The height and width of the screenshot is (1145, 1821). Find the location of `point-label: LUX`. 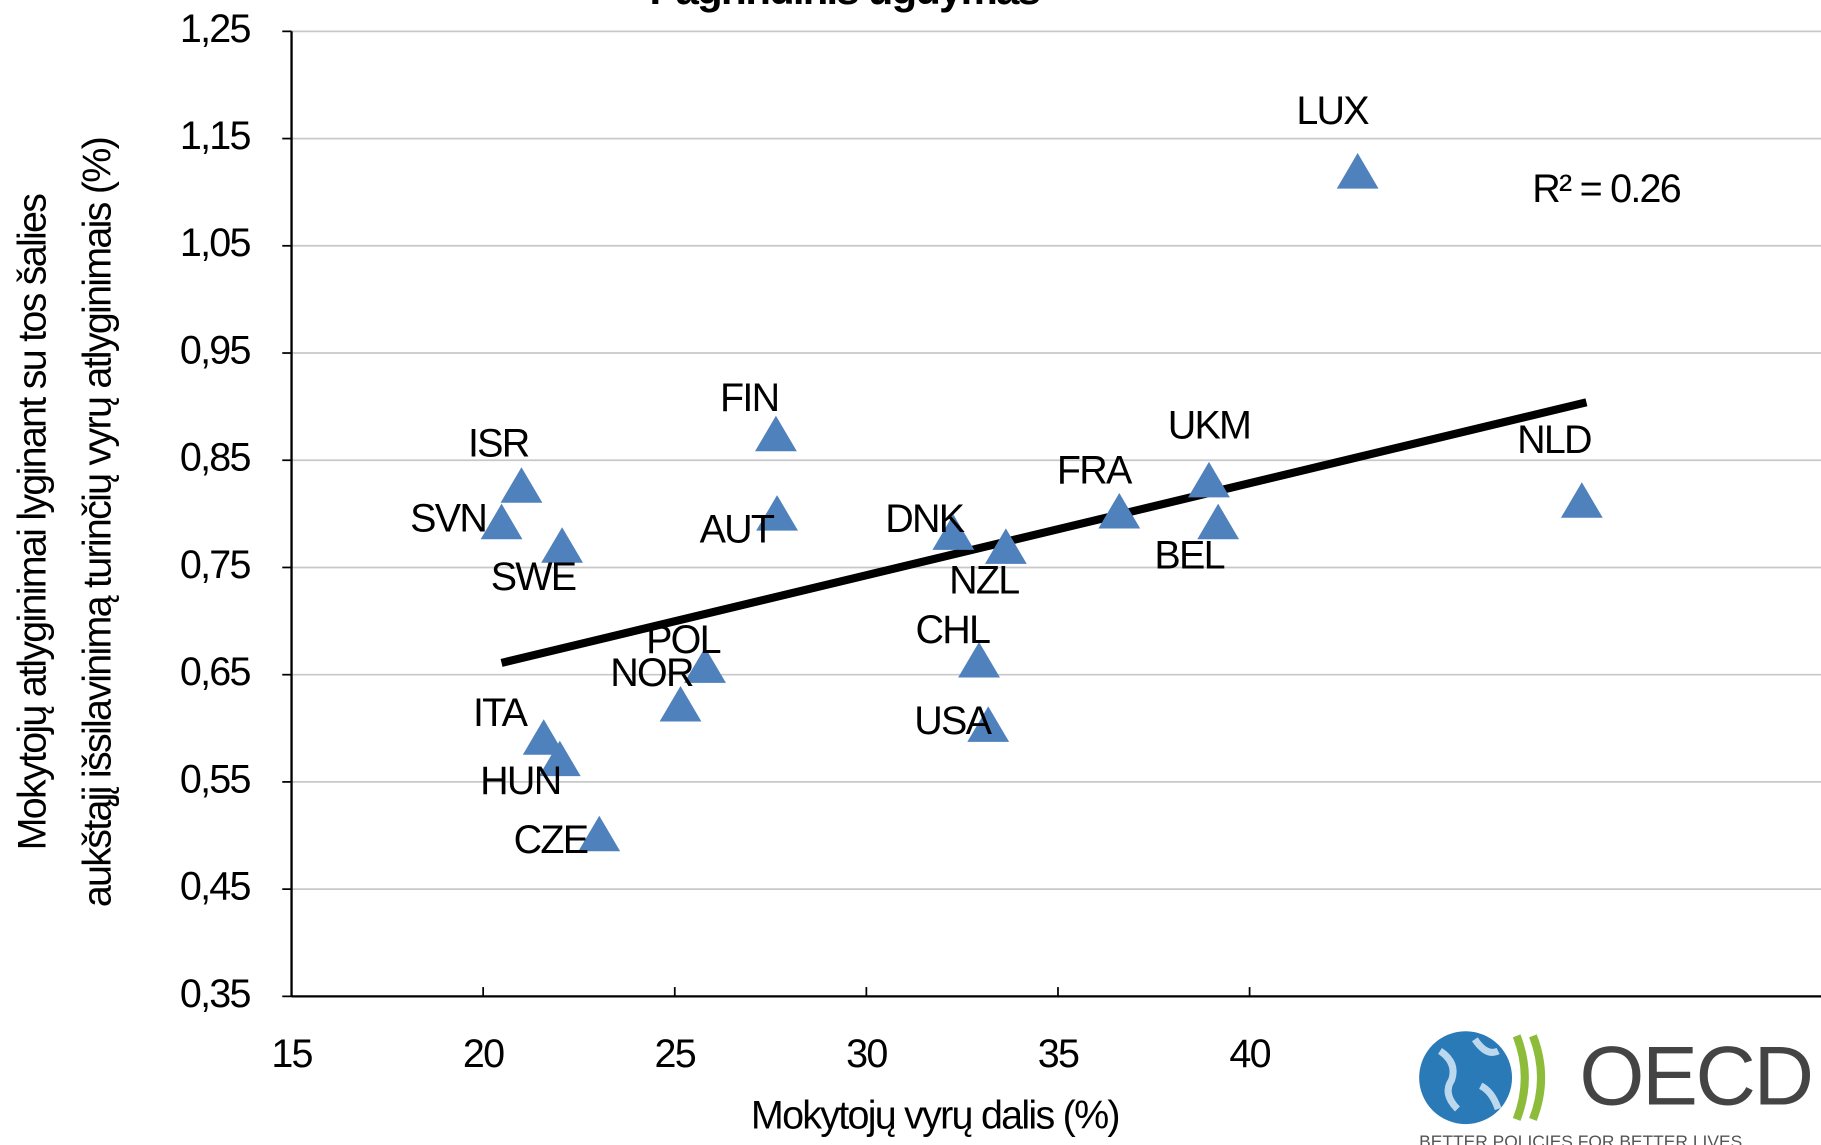

point-label: LUX is located at coordinates (1332, 111).